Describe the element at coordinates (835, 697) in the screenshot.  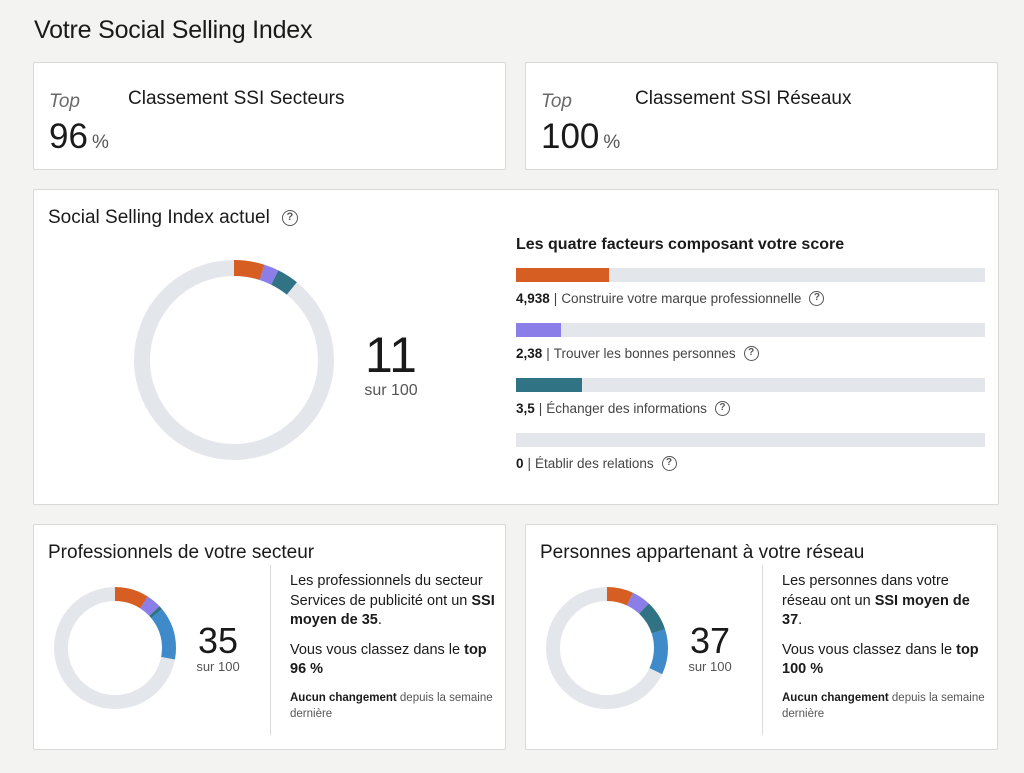
I see `network-note-bold: Aucun changement` at that location.